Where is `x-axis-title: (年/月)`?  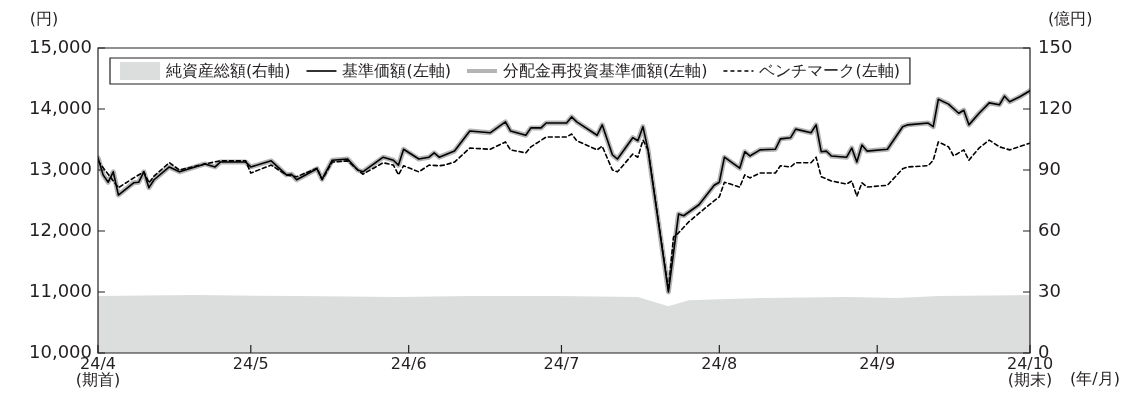 x-axis-title: (年/月) is located at coordinates (1095, 379).